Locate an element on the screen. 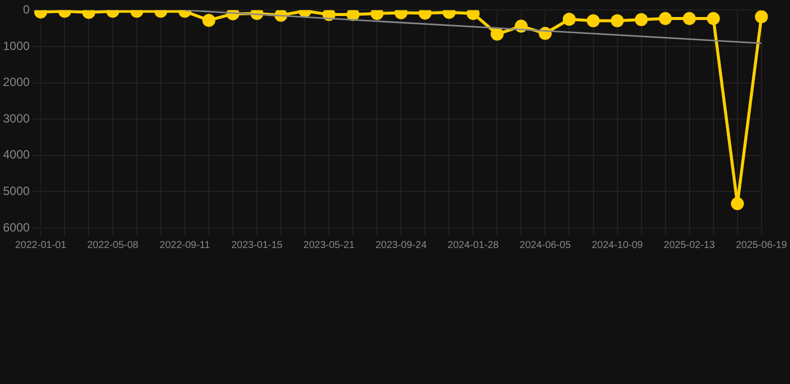  y-tick-label: 5000 is located at coordinates (16, 191).